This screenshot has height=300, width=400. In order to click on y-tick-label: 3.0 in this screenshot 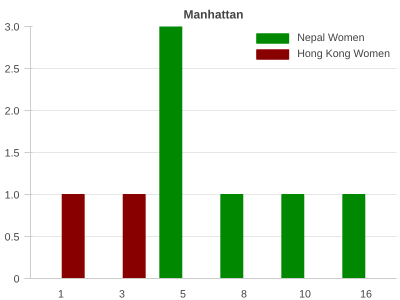, I will do `click(12, 28)`.